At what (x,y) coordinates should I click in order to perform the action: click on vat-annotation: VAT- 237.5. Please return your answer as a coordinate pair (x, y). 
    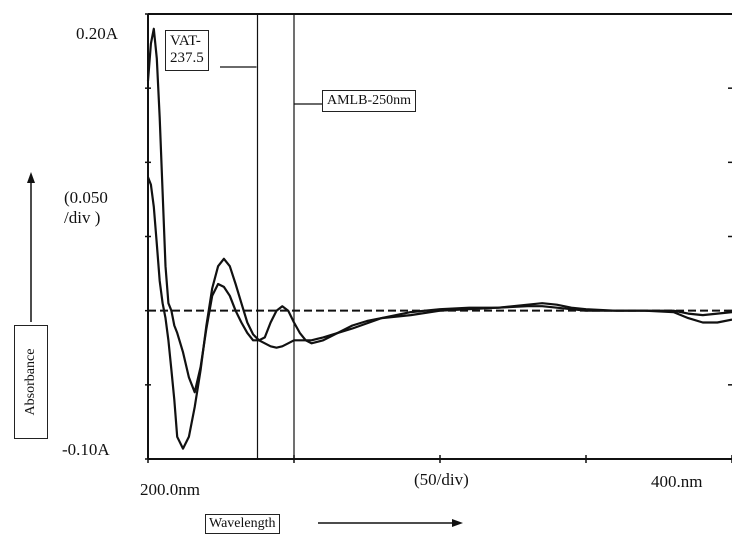
    Looking at the image, I should click on (187, 50).